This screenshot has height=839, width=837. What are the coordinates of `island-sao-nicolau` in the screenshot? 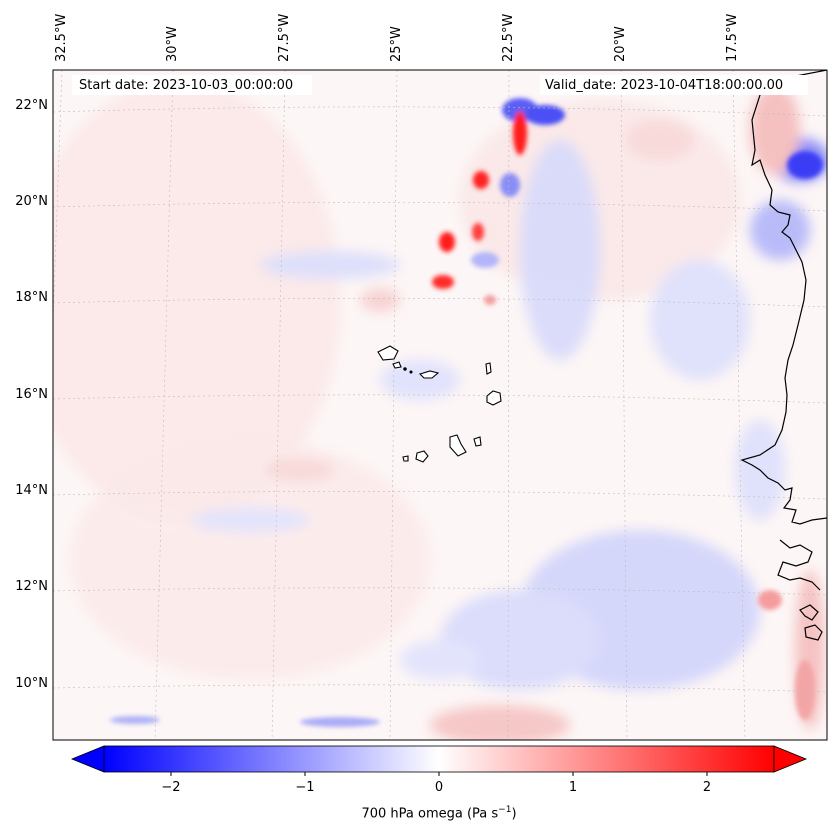 It's located at (429, 374).